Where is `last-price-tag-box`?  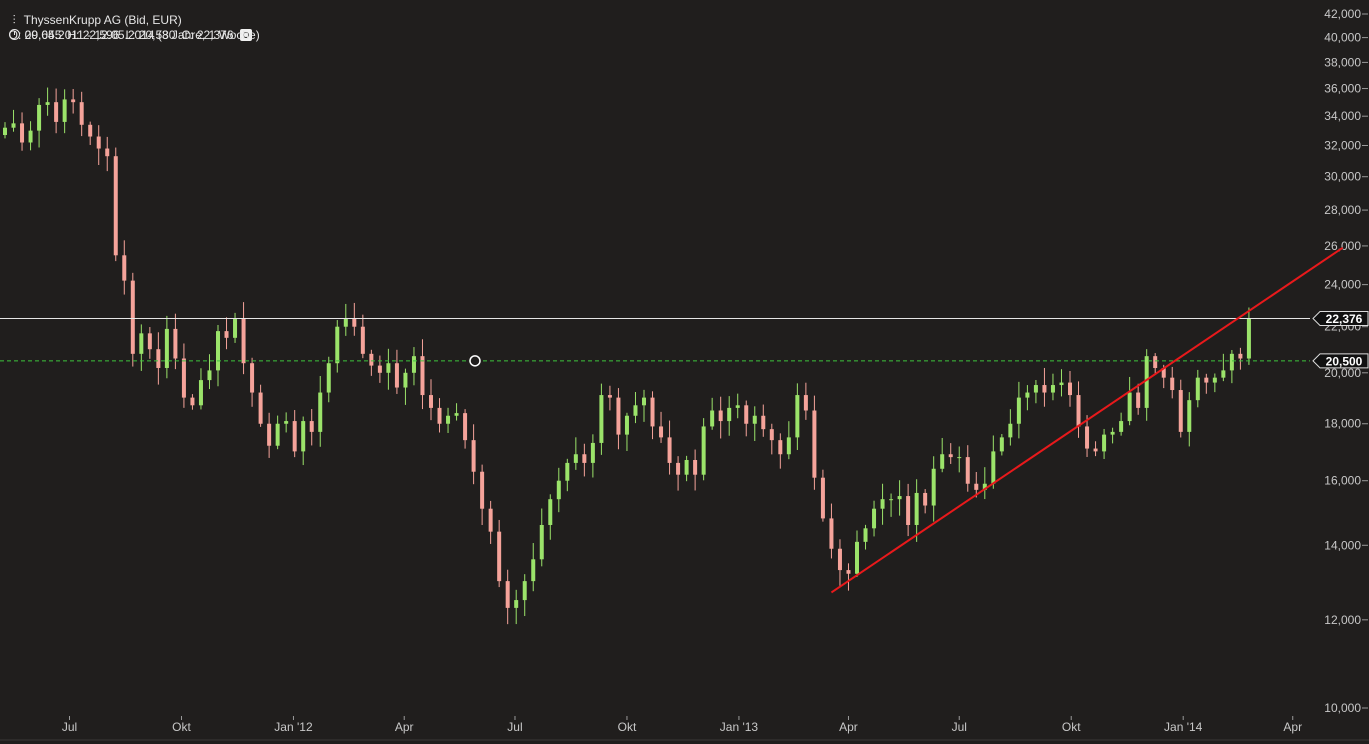 last-price-tag-box is located at coordinates (1340, 319).